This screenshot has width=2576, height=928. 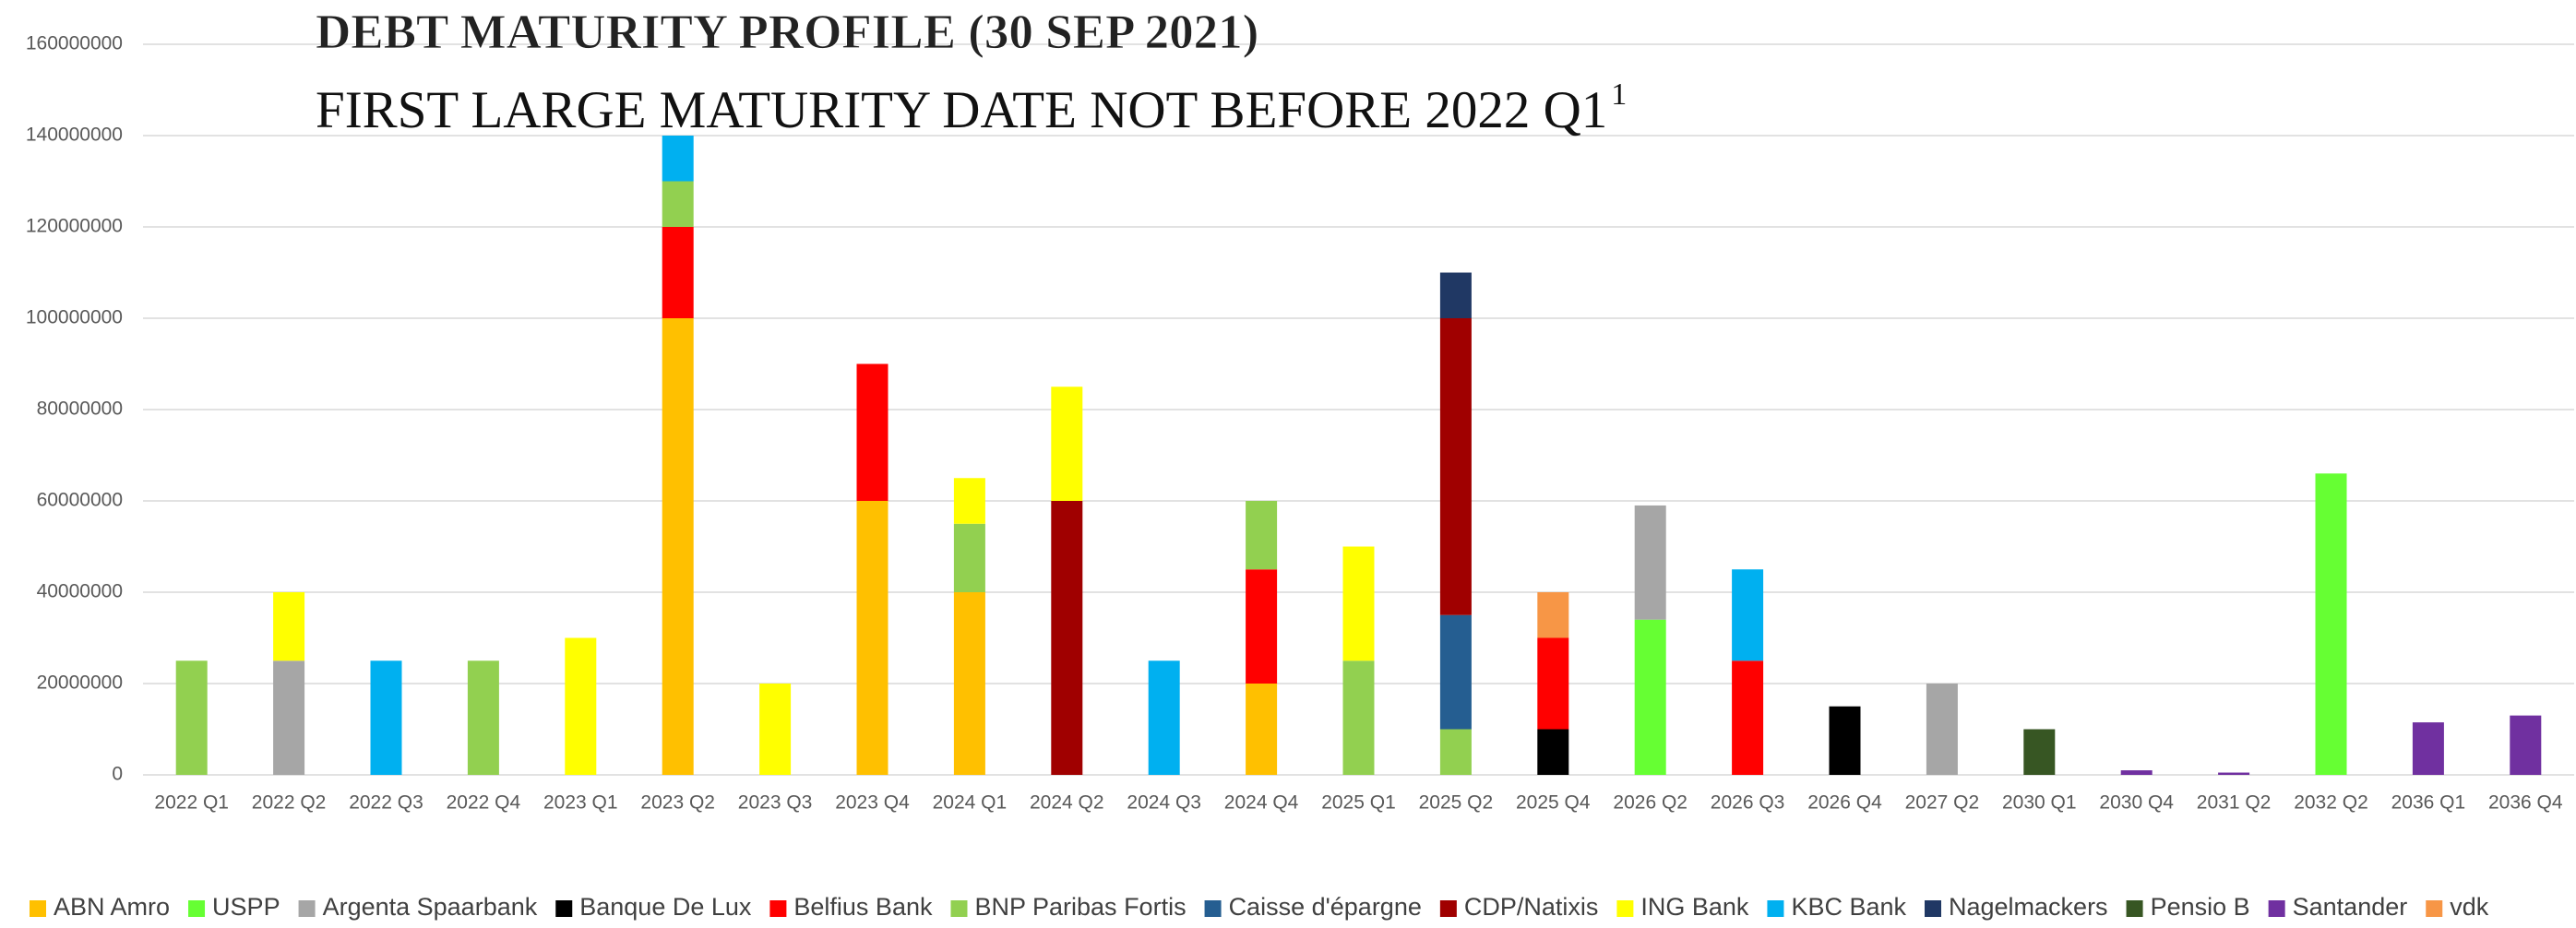 I want to click on legend-label: Banque De Lux, so click(x=665, y=907).